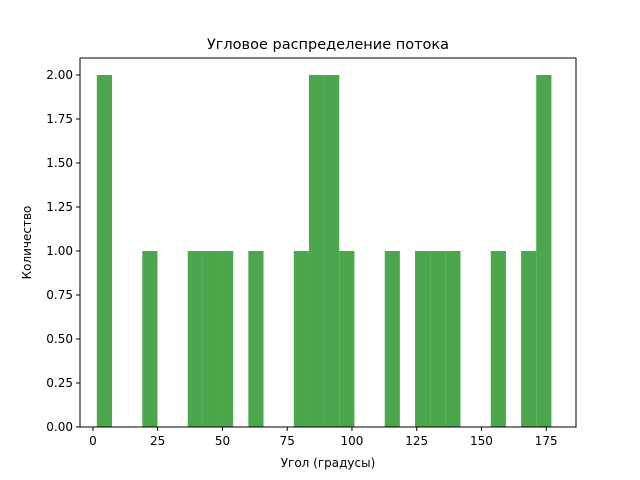 This screenshot has width=640, height=480. Describe the element at coordinates (481, 441) in the screenshot. I see `x-tick-label: 150` at that location.